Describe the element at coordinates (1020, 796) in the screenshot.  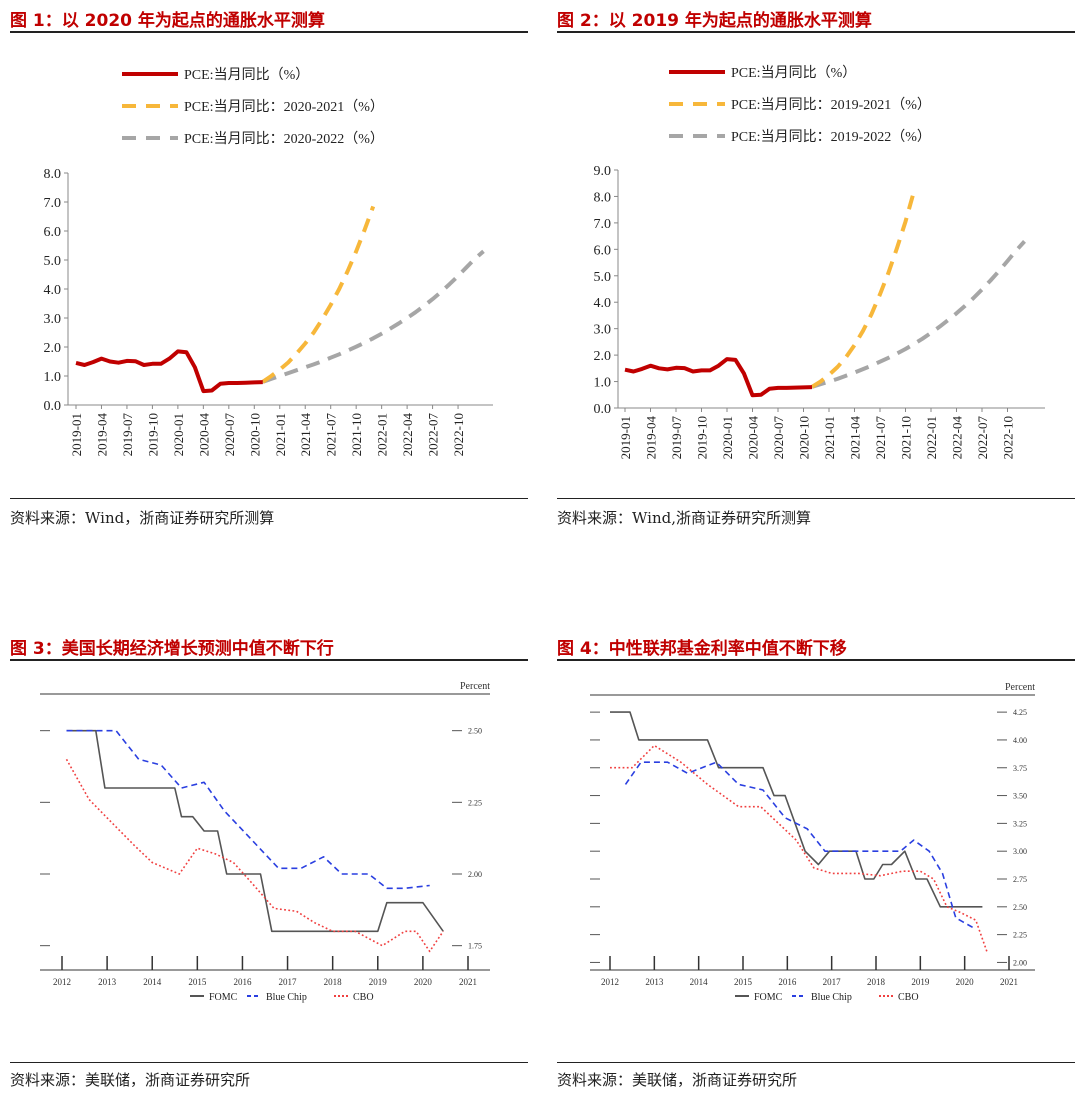
I see `fig4-y-tick-label: 3.50` at that location.